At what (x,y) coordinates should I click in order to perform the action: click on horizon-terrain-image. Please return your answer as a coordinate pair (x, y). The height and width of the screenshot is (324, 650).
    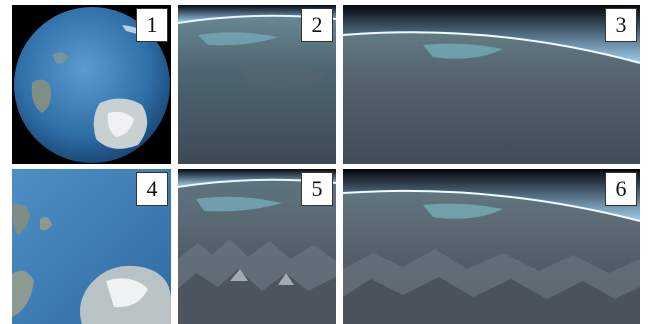
    Looking at the image, I should click on (257, 246).